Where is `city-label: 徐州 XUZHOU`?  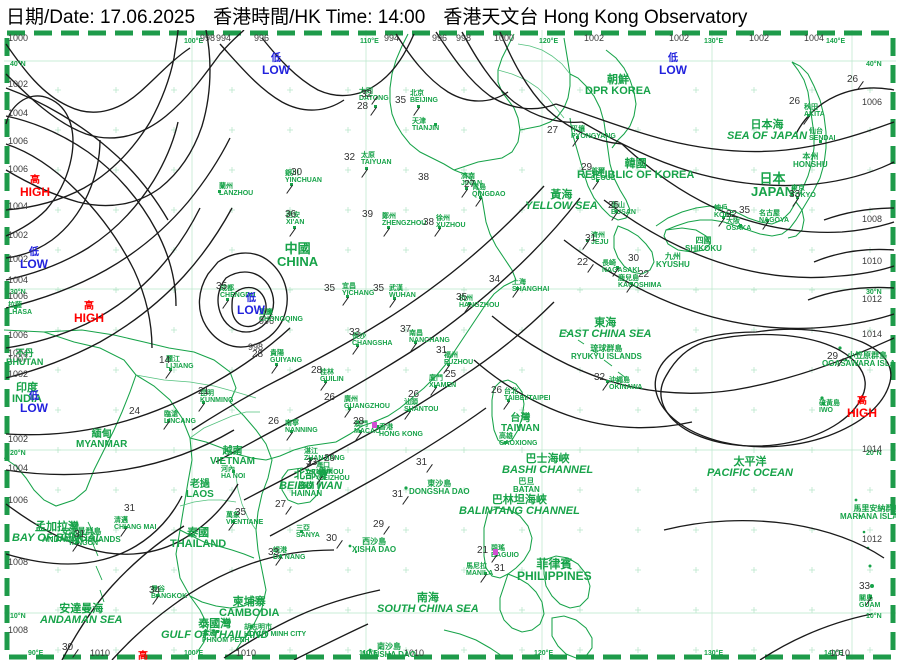 city-label: 徐州 XUZHOU is located at coordinates (451, 222).